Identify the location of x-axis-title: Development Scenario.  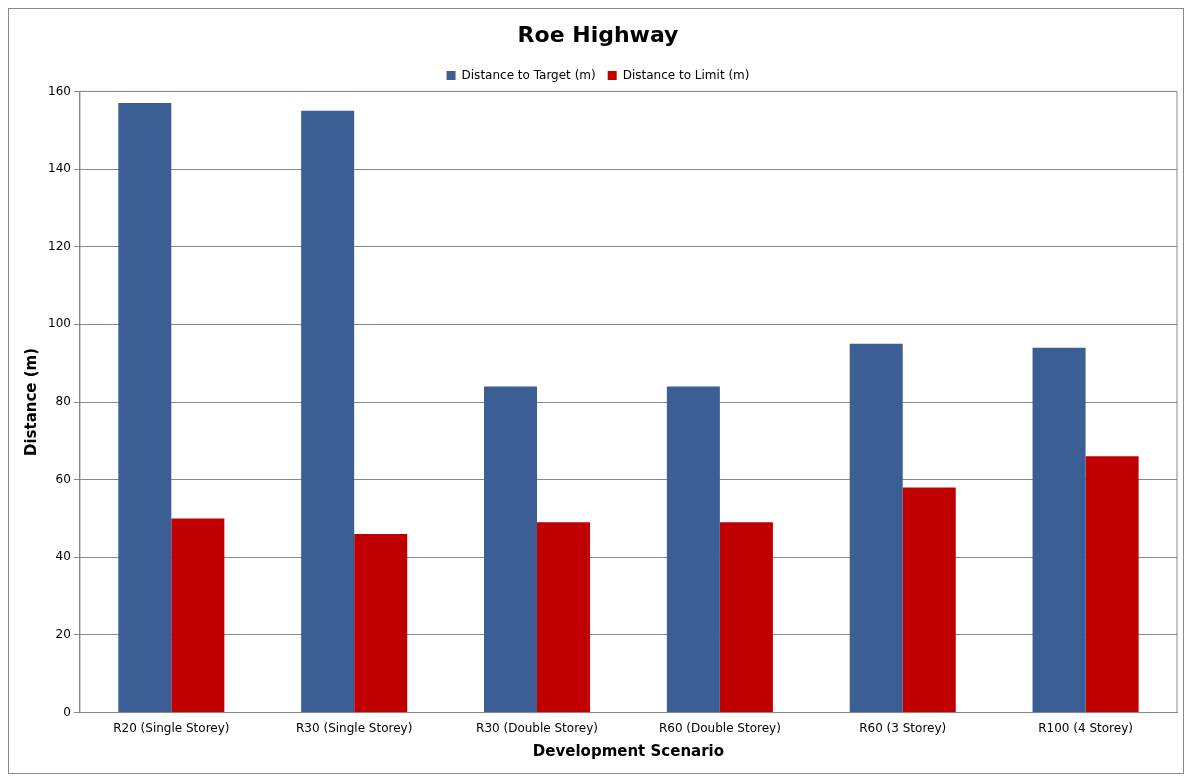
(628, 750).